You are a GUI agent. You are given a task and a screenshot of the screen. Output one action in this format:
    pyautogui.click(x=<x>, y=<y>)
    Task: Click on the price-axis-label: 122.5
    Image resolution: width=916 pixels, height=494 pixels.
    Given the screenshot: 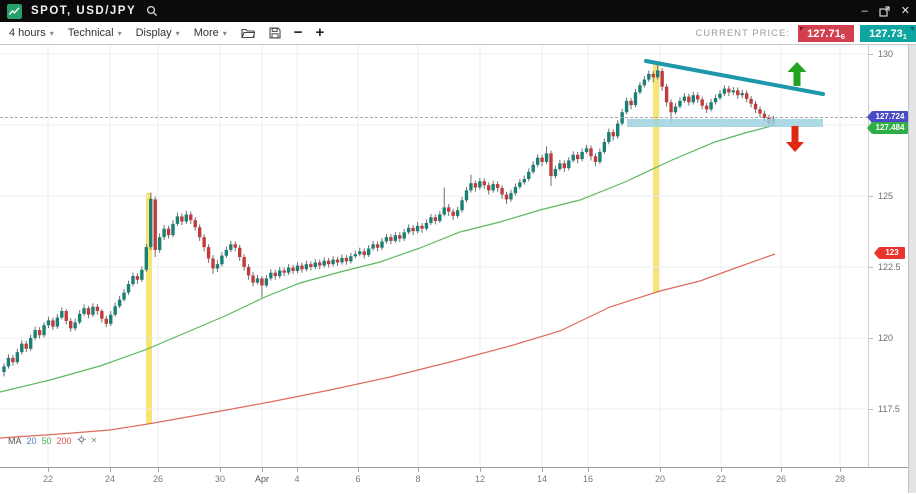 What is the action you would take?
    pyautogui.click(x=889, y=267)
    